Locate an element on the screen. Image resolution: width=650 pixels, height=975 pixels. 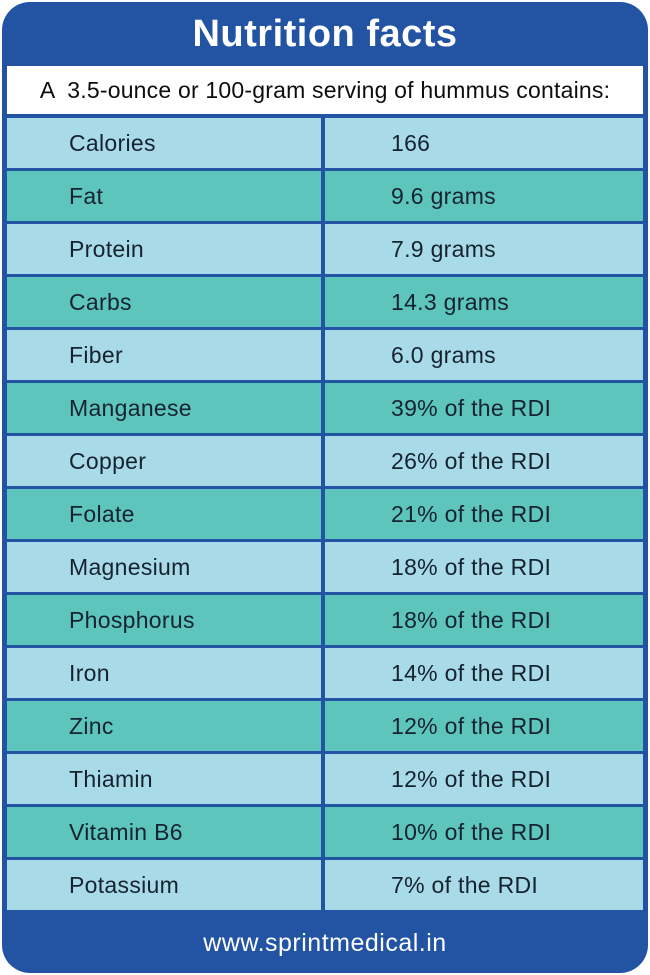
table-row: Phosphorus 18% of the RDI is located at coordinates (325, 621).